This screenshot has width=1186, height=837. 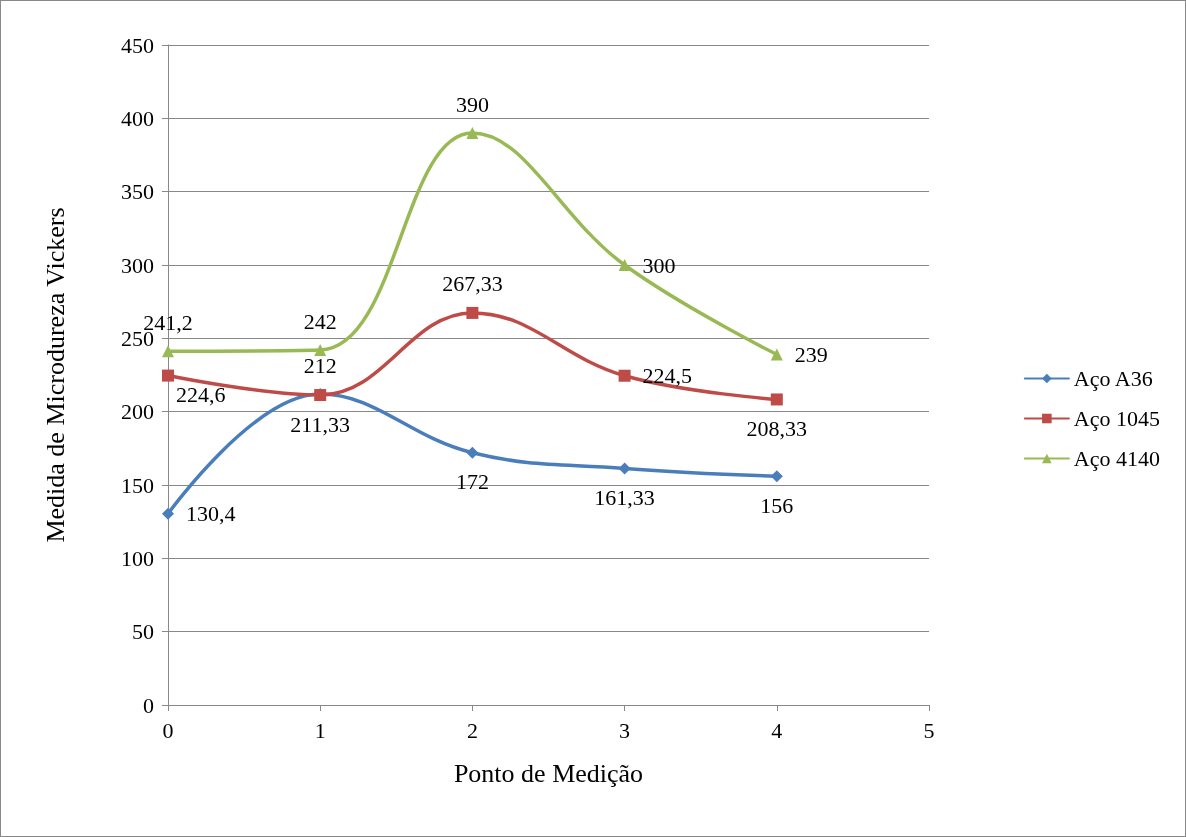 I want to click on data-label: 241,2, so click(x=168, y=322).